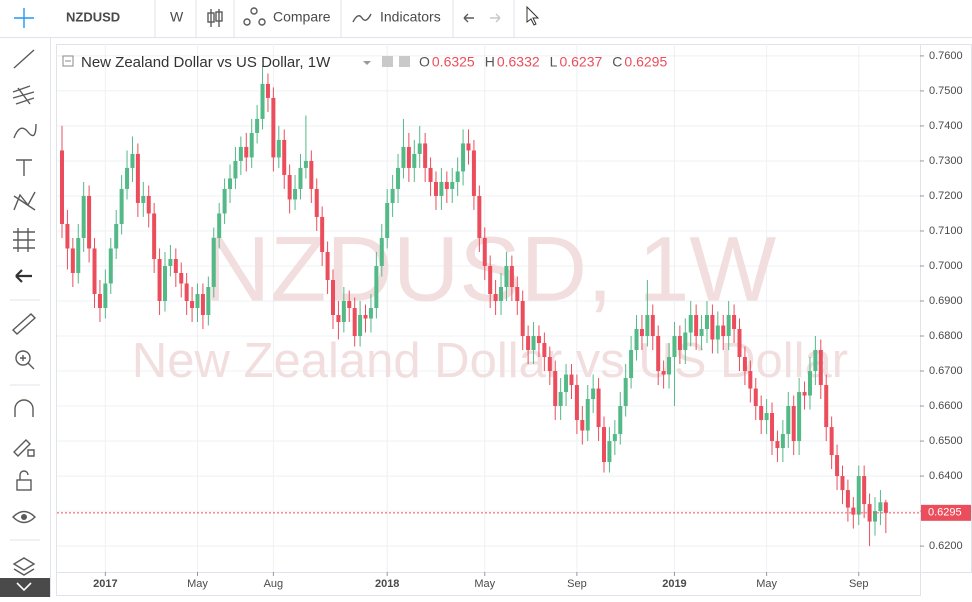 Image resolution: width=972 pixels, height=602 pixels. I want to click on collapse-chevron, so click(24, 587).